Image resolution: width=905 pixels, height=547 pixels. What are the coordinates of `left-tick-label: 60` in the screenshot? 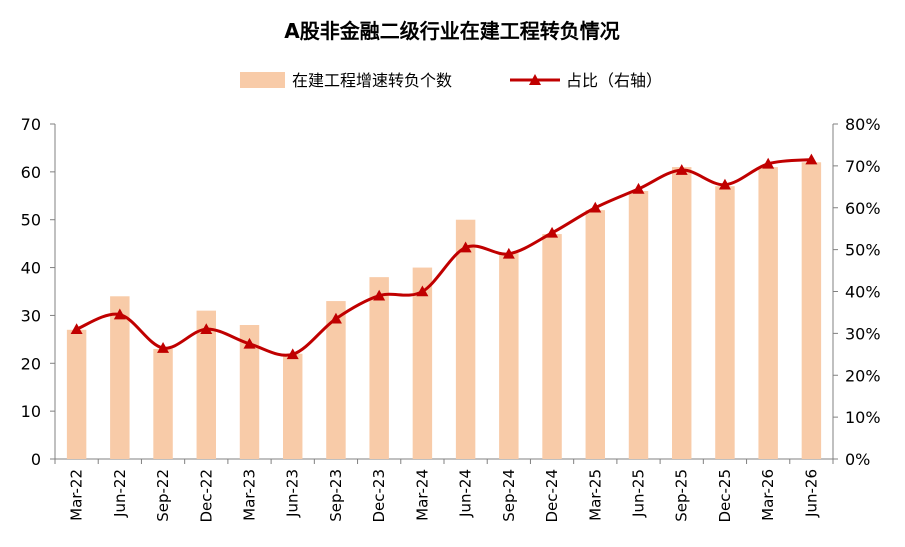 It's located at (31, 172).